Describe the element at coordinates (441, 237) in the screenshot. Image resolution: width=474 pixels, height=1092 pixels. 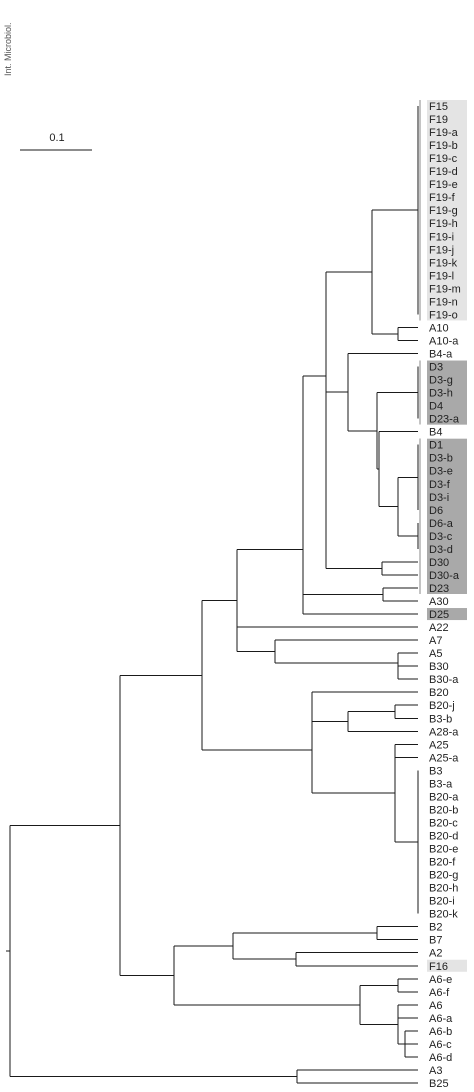
I see `leaf-label: F19-i` at that location.